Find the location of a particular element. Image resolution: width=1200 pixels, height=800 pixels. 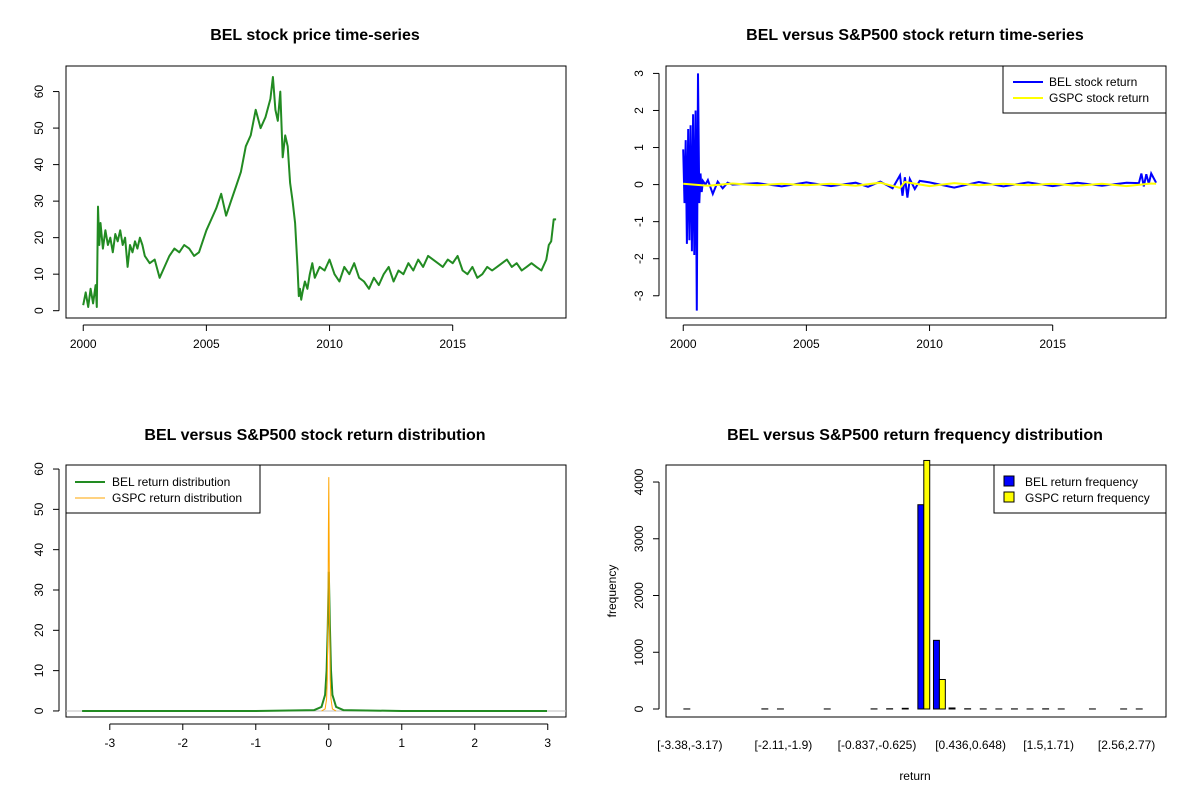

bel-density-line is located at coordinates (314, 641).